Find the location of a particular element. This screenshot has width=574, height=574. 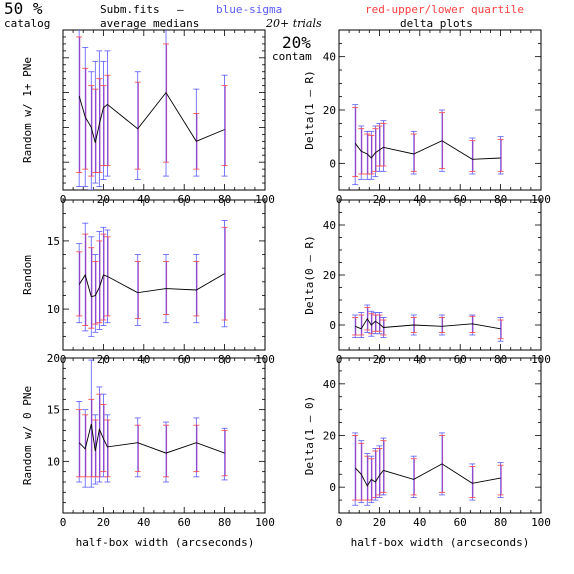

contam-label: contam is located at coordinates (292, 56).